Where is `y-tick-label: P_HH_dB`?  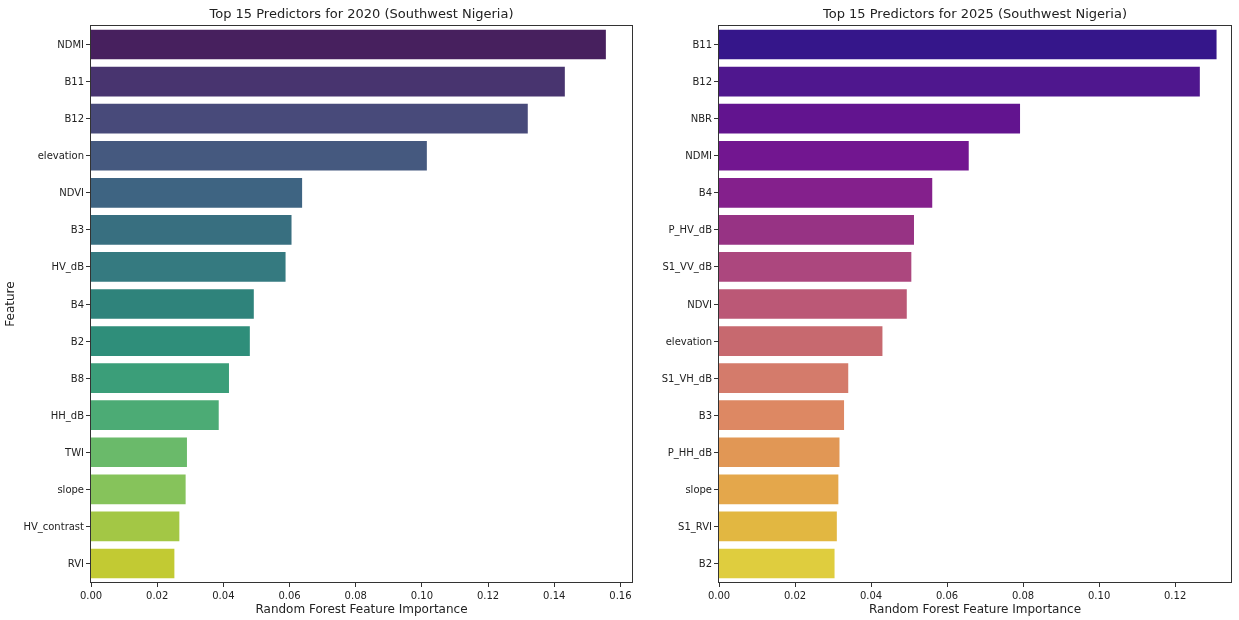 y-tick-label: P_HH_dB is located at coordinates (690, 452).